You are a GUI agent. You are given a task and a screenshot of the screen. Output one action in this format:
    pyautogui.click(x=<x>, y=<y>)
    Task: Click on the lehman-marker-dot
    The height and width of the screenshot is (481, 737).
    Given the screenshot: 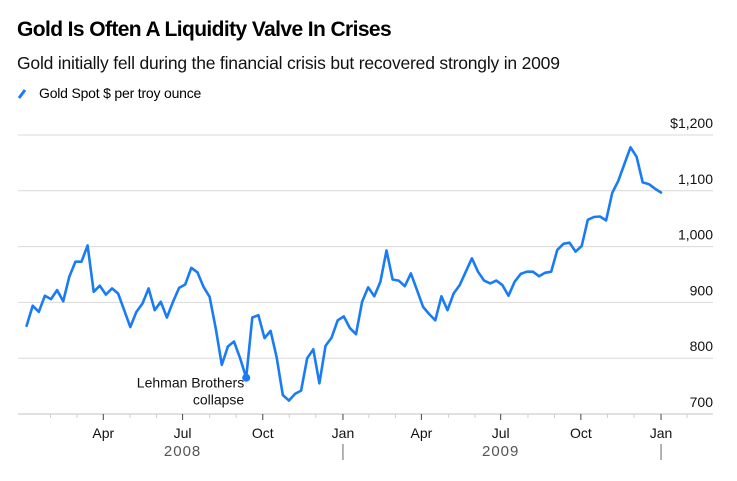 What is the action you would take?
    pyautogui.click(x=246, y=377)
    